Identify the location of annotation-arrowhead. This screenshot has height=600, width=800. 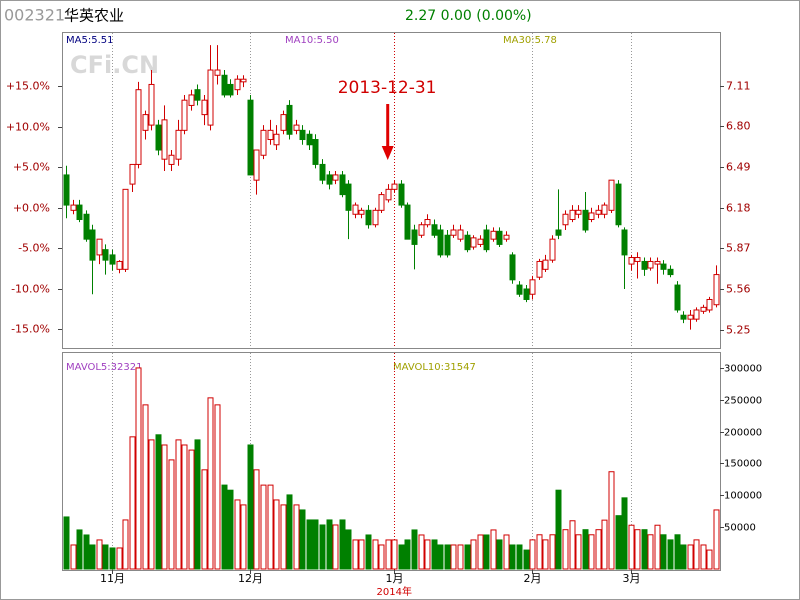
(387, 153).